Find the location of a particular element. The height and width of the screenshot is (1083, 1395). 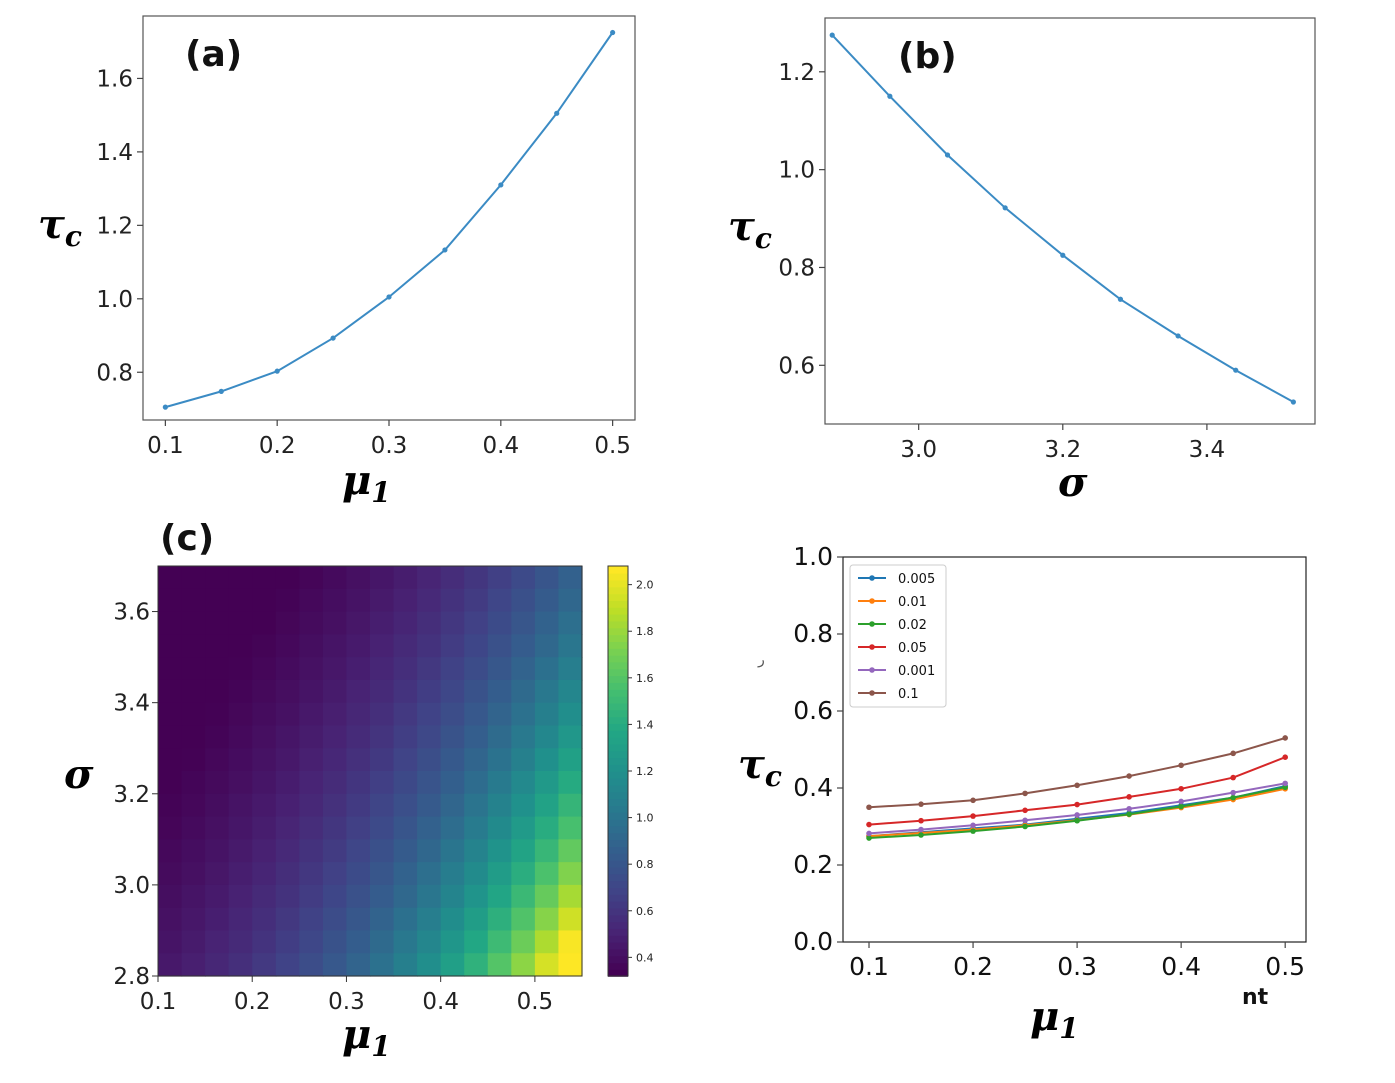

panel-a-frame is located at coordinates (389, 218).